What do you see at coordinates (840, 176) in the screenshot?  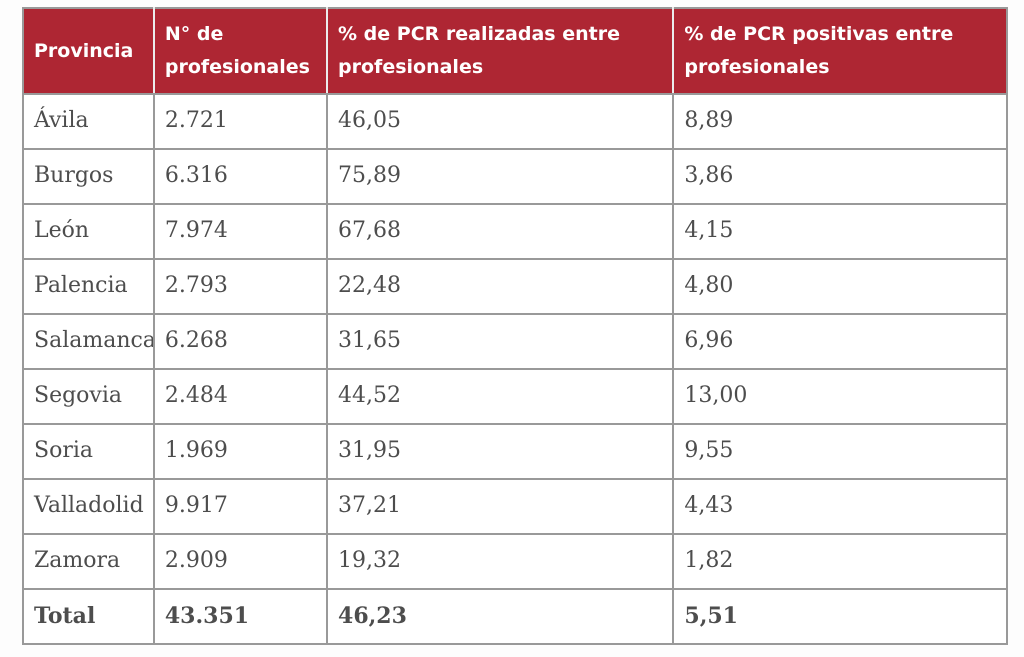 I see `cell-pcr-positivas: 3,86` at bounding box center [840, 176].